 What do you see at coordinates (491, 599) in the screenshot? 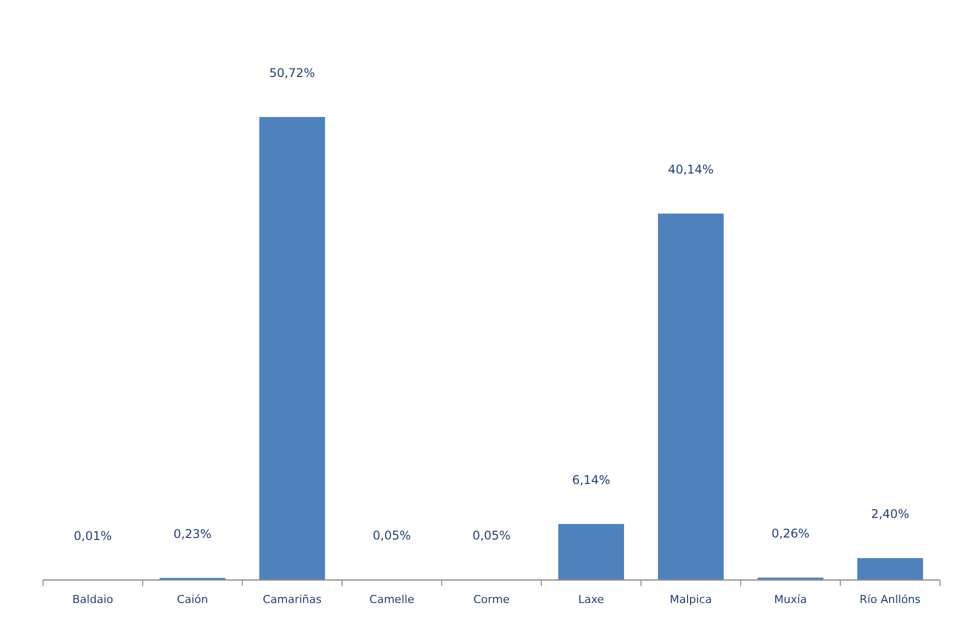
I see `x-tick-label: Corme` at bounding box center [491, 599].